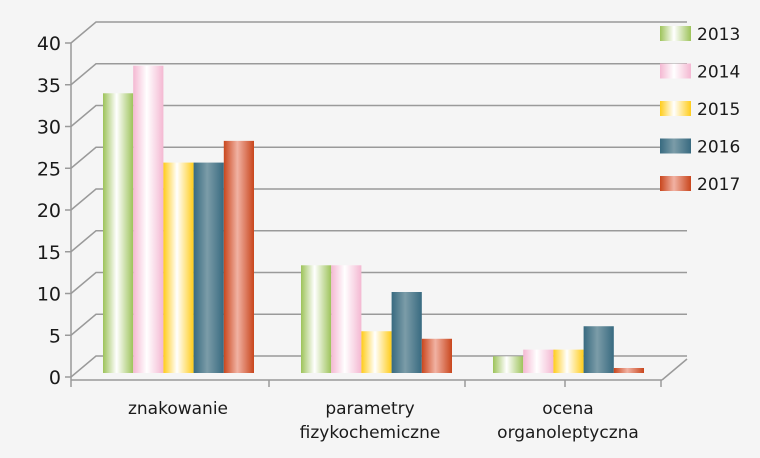 The width and height of the screenshot is (760, 458). What do you see at coordinates (49, 295) in the screenshot?
I see `y-tick-label: 10` at bounding box center [49, 295].